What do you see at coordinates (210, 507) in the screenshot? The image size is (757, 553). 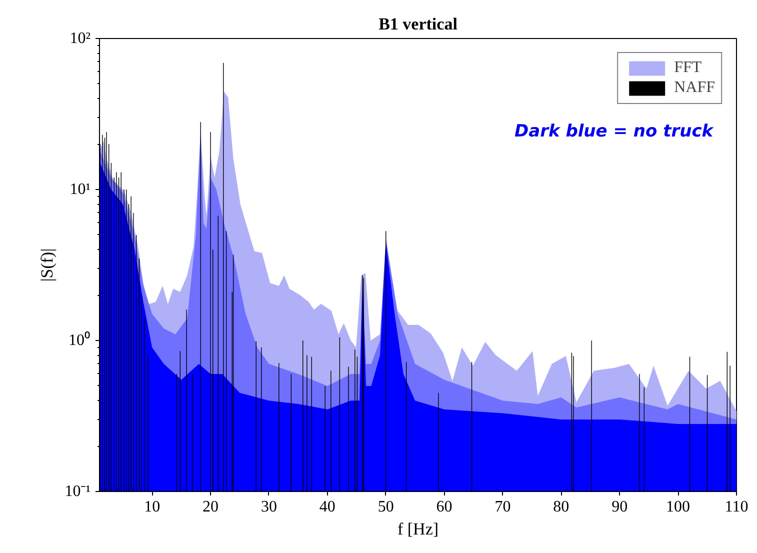 I see `x-tick-label: 20` at bounding box center [210, 507].